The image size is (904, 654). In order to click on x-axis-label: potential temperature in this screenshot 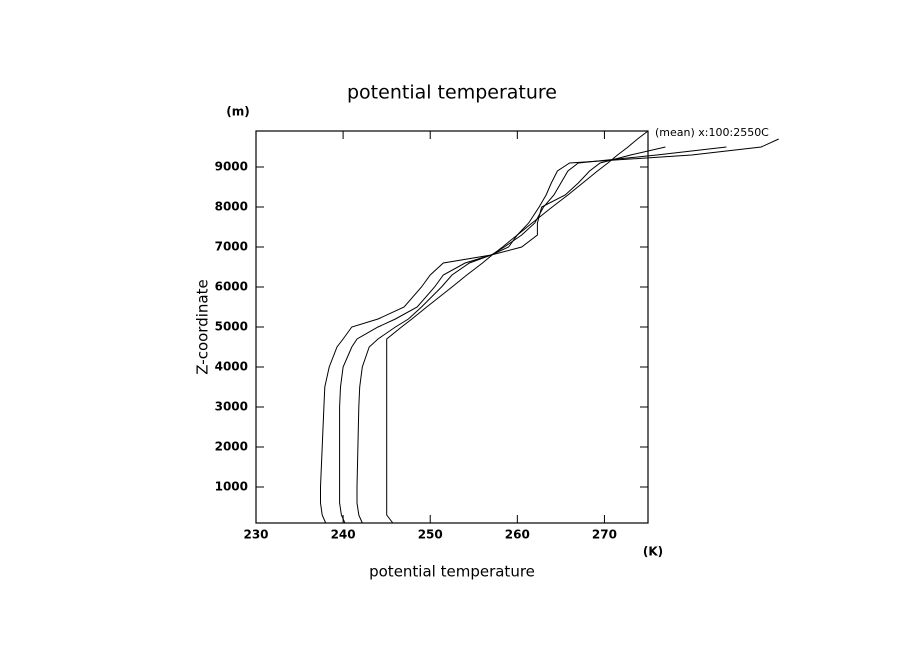, I will do `click(452, 572)`.